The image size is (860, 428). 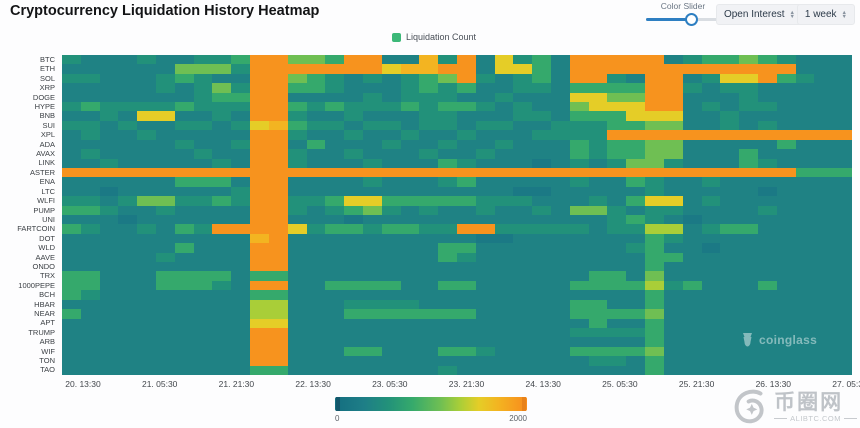 I want to click on color-slider: Color Slider, so click(x=683, y=13).